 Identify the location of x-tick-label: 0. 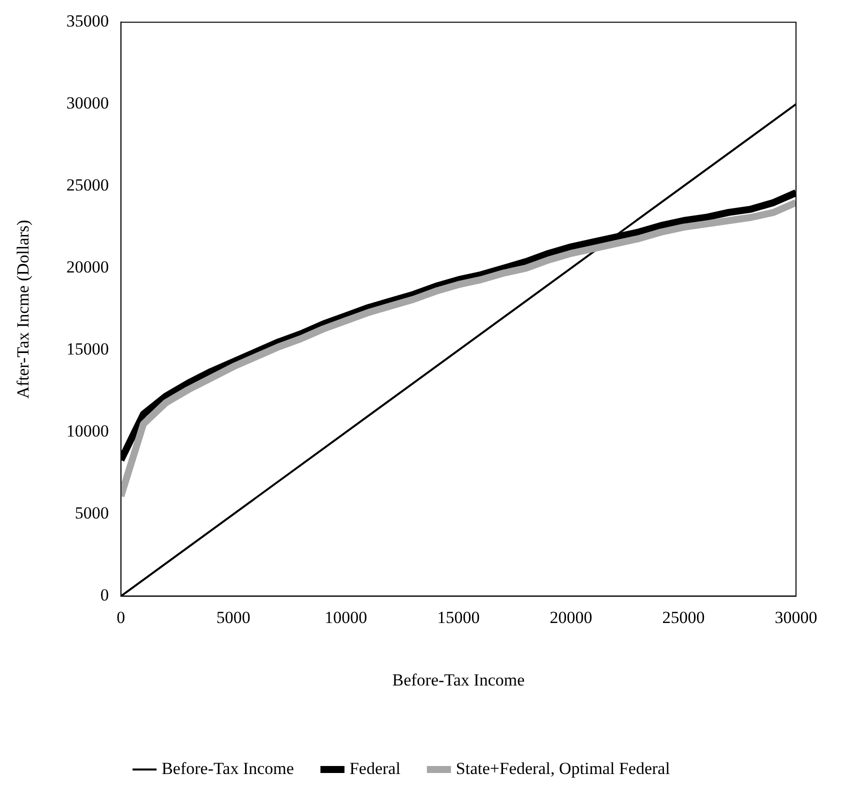
(121, 617).